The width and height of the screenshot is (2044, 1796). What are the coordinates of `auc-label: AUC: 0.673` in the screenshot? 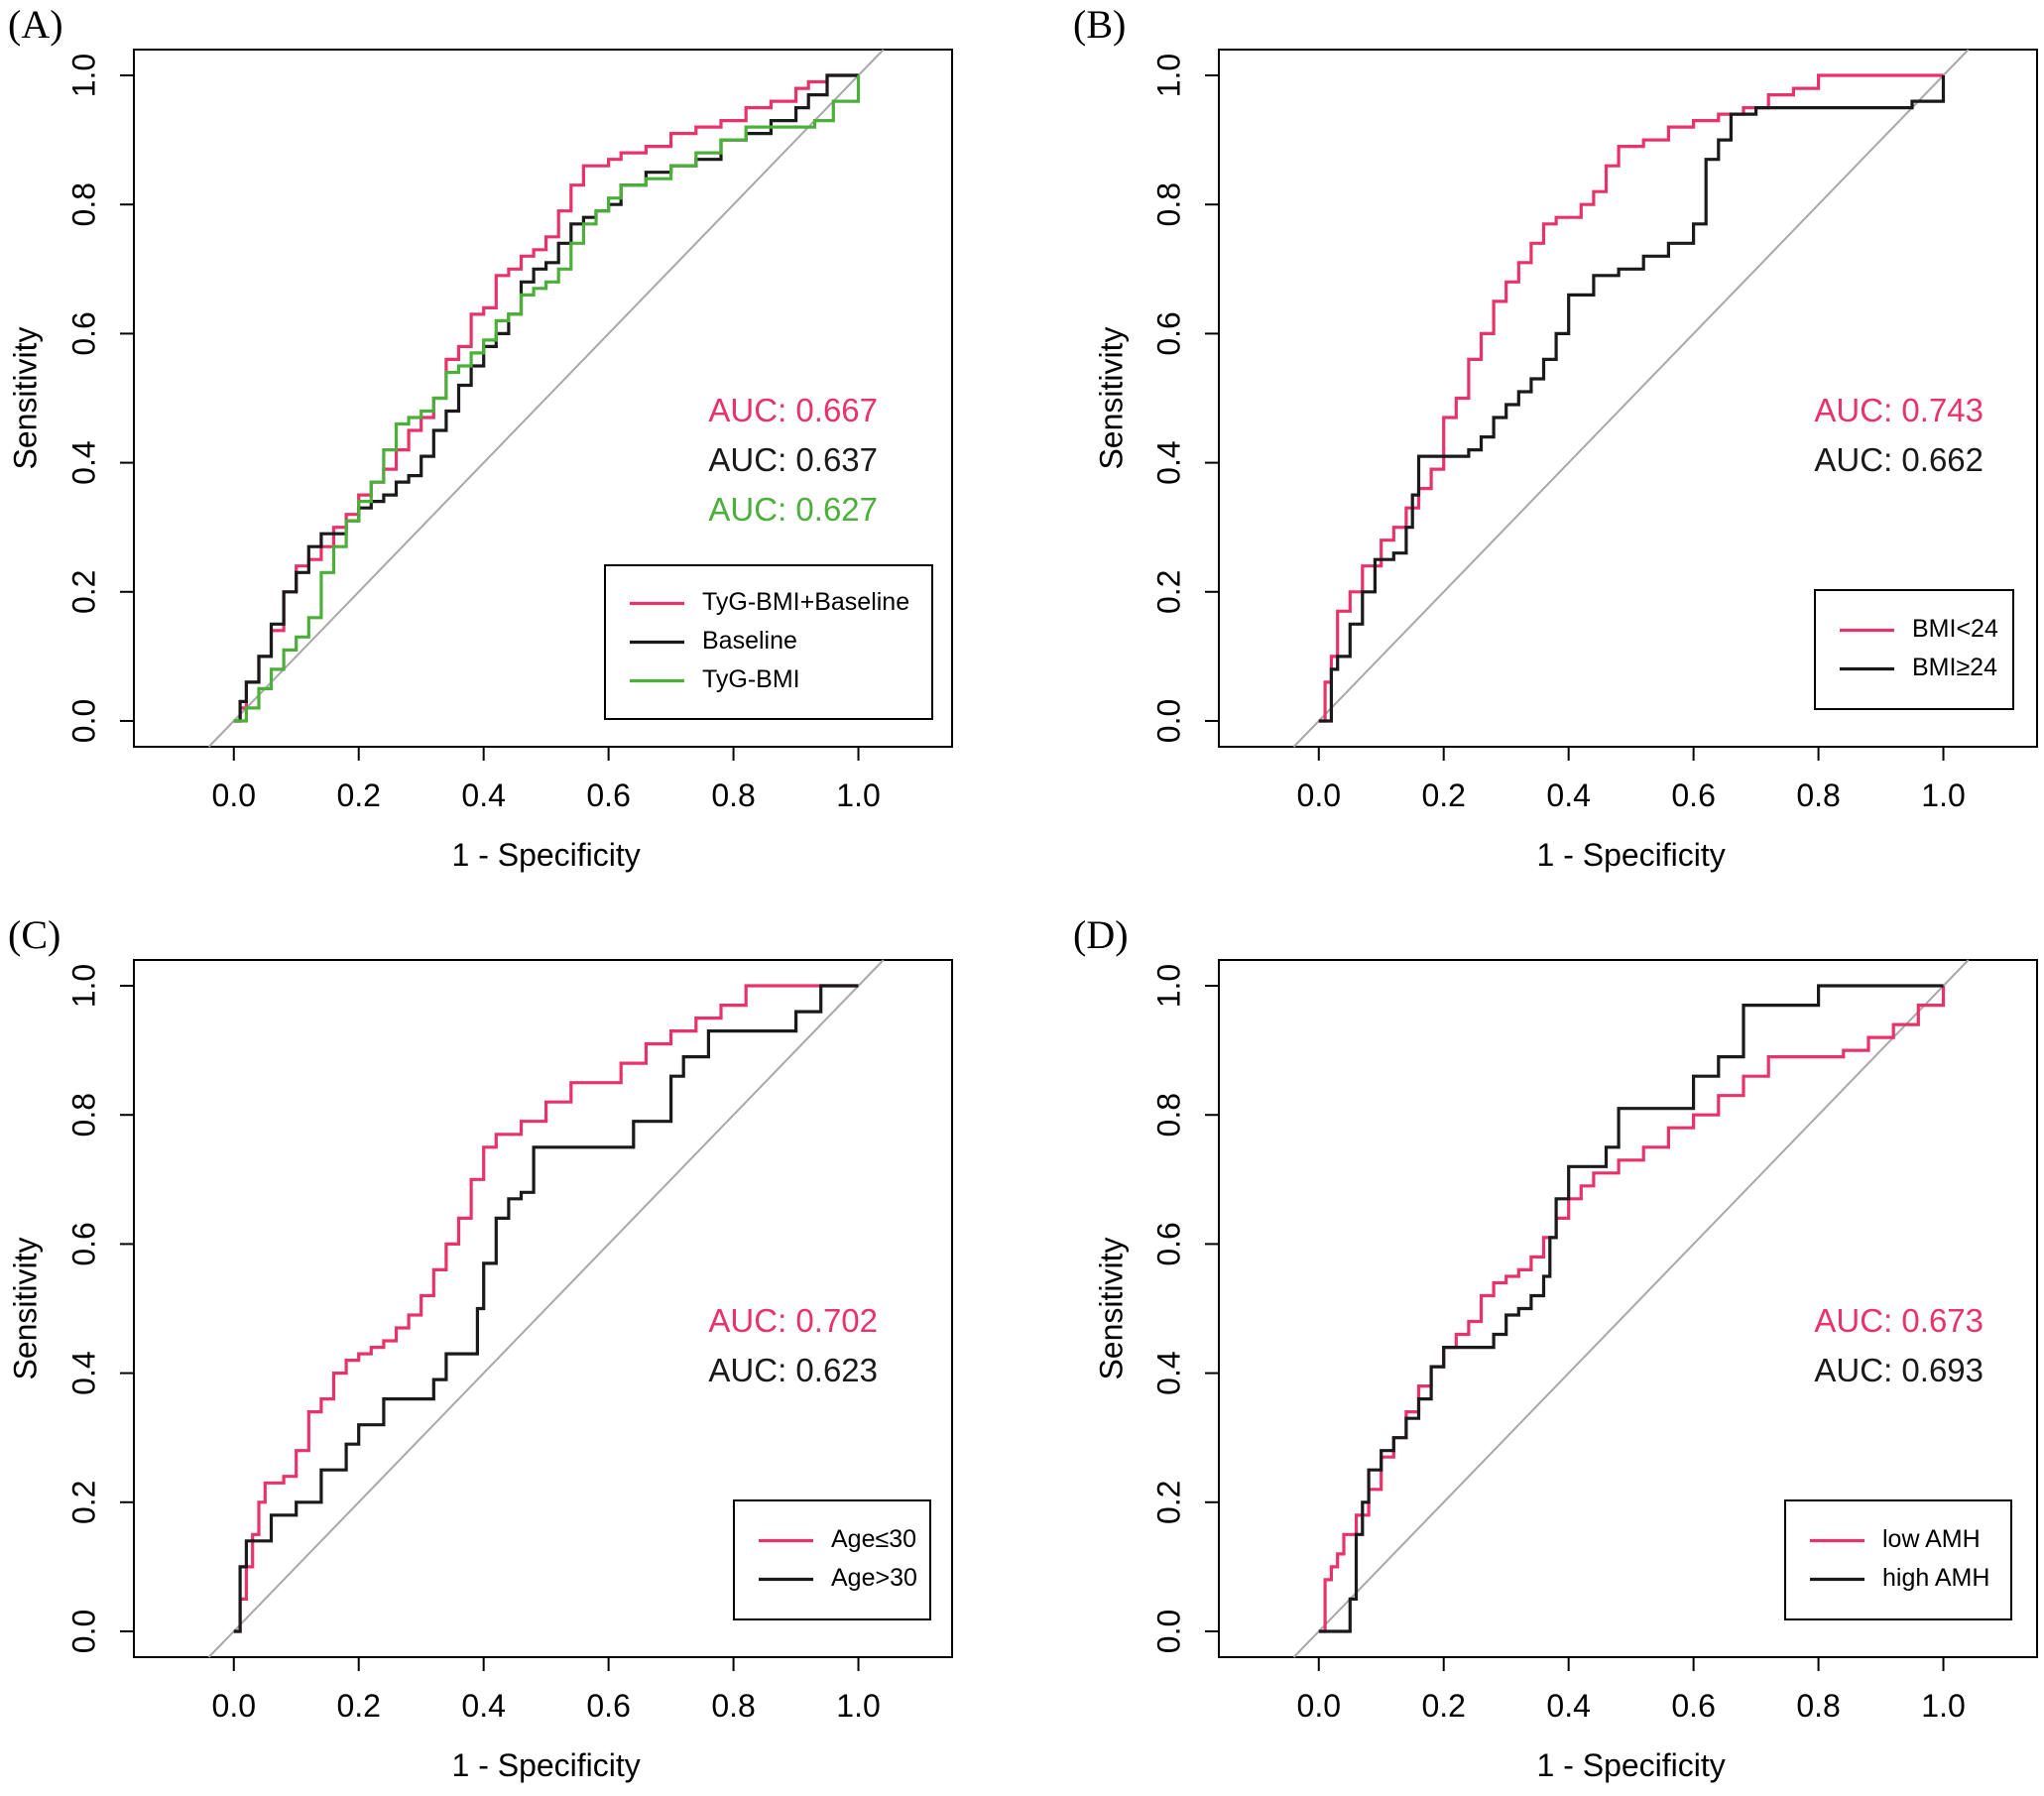 It's located at (1899, 1320).